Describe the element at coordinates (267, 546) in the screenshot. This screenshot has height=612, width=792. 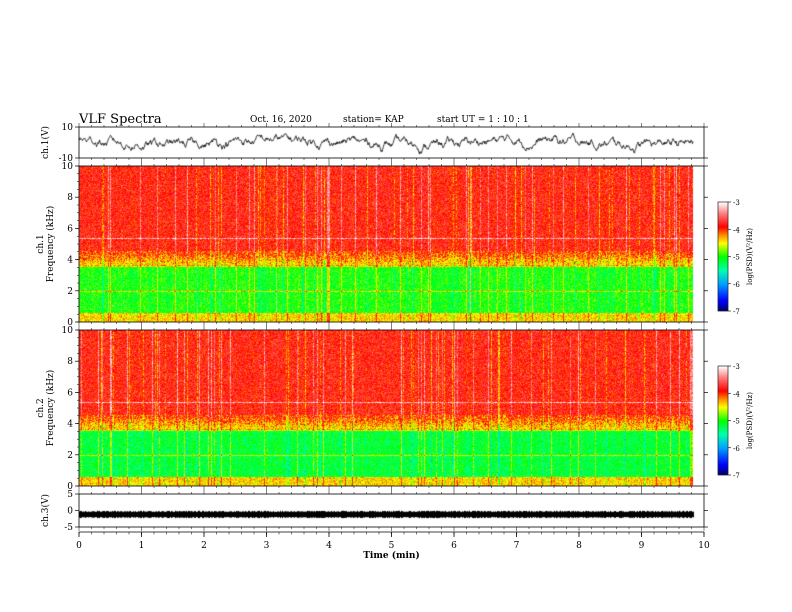
I see `x-tick-label: 3` at that location.